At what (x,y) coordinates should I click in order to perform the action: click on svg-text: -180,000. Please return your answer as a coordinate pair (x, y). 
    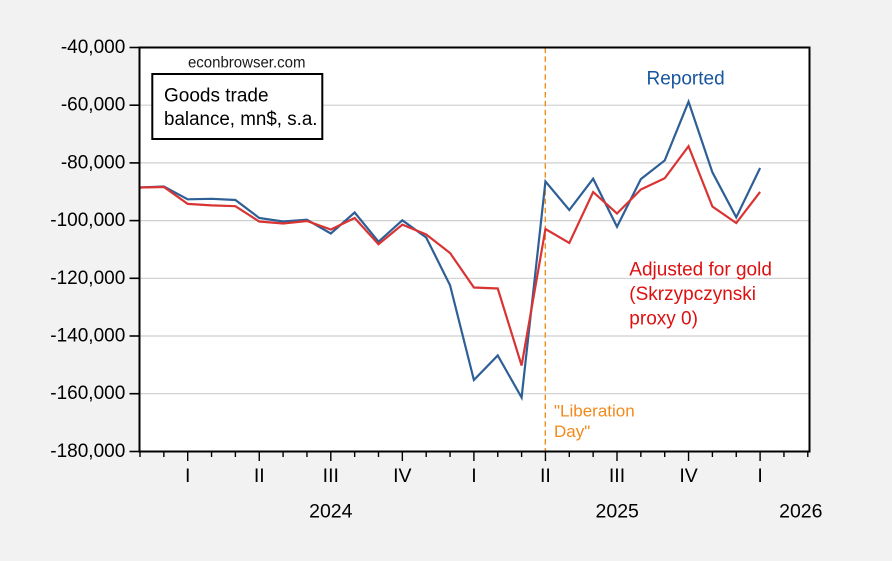
    Looking at the image, I should click on (87, 451).